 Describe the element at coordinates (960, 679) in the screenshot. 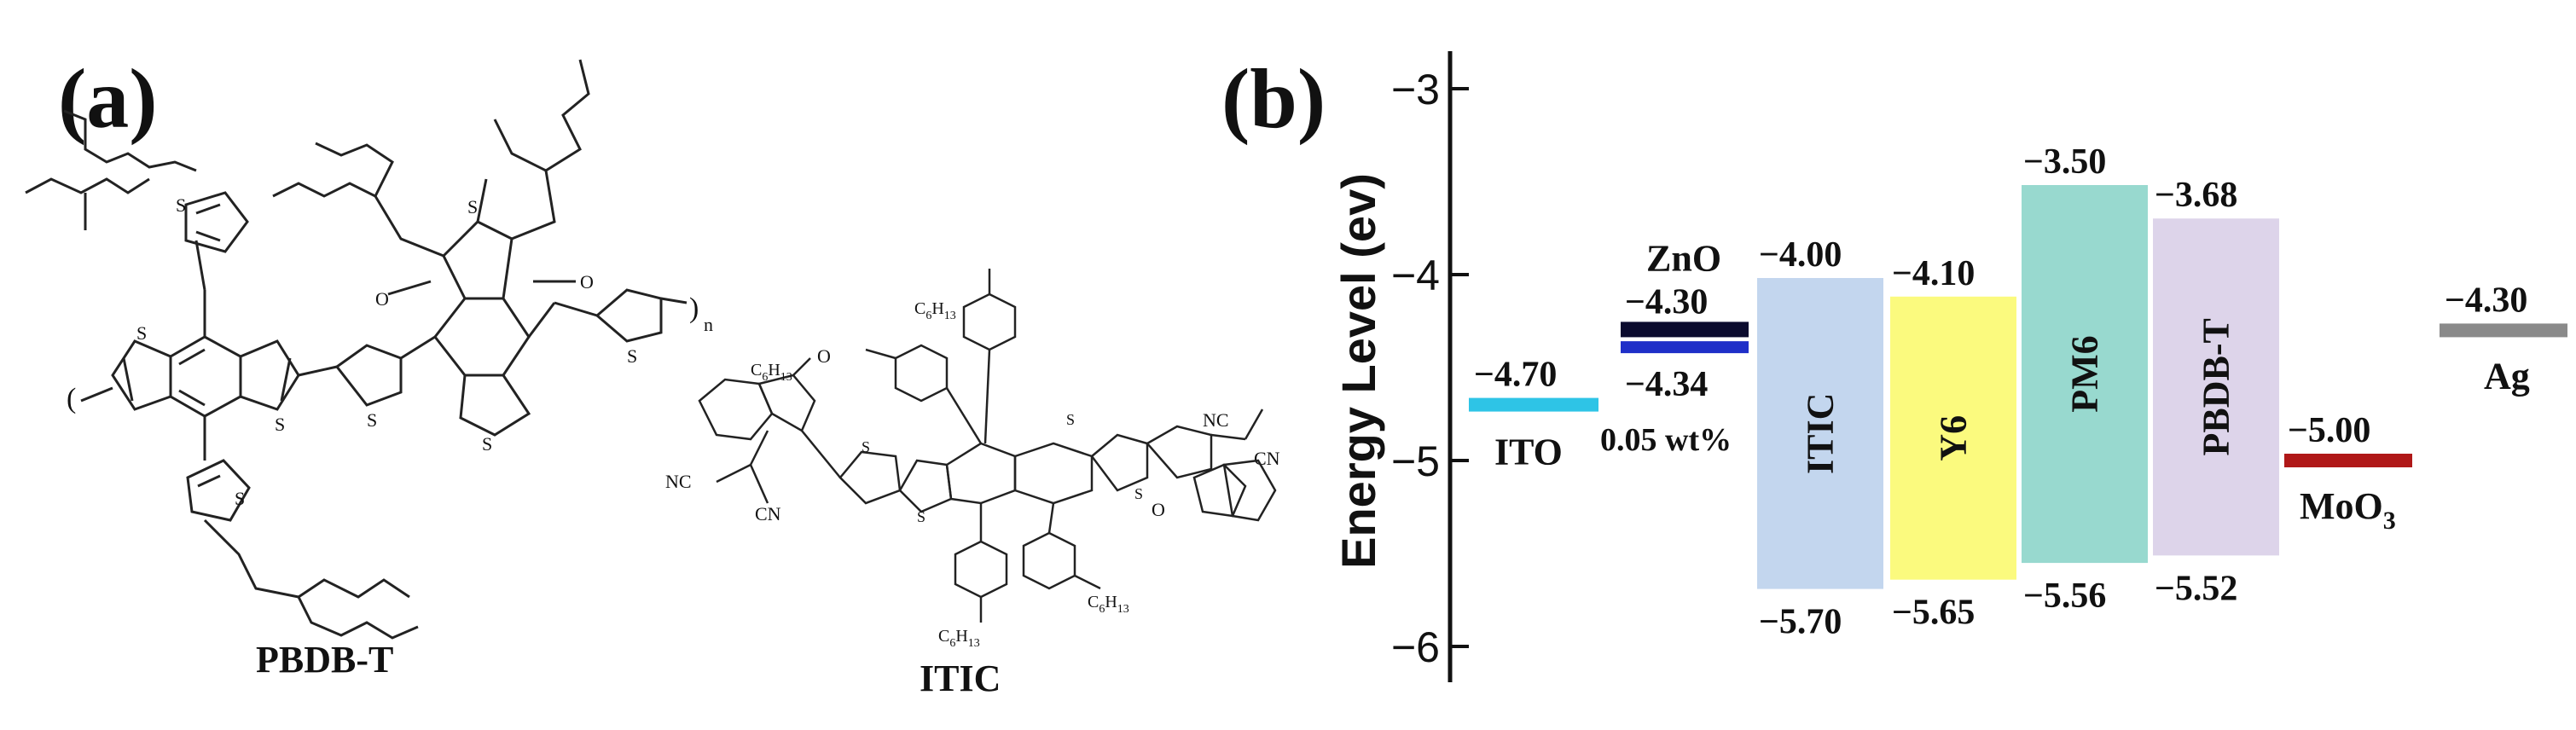

I see `itic-caption: ITIC` at that location.